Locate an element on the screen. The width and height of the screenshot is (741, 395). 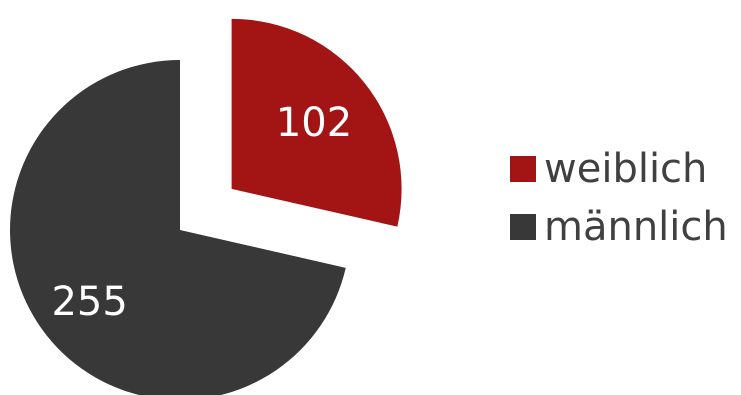
chart-legend: weiblich männlich is located at coordinates (619, 198).